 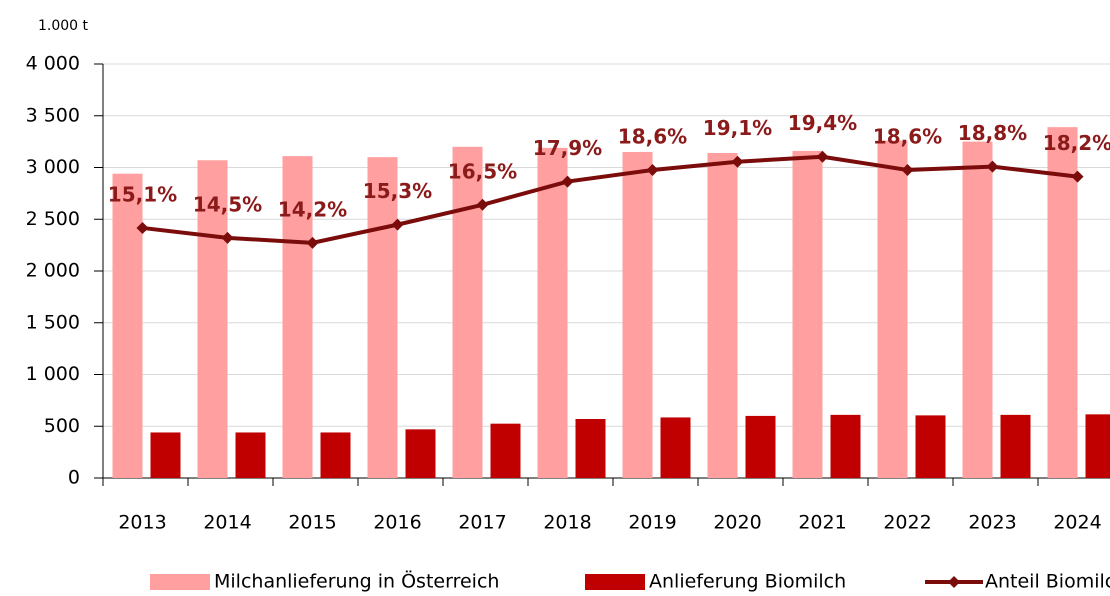 I want to click on y-tick-label: 3 000, so click(x=53, y=167).